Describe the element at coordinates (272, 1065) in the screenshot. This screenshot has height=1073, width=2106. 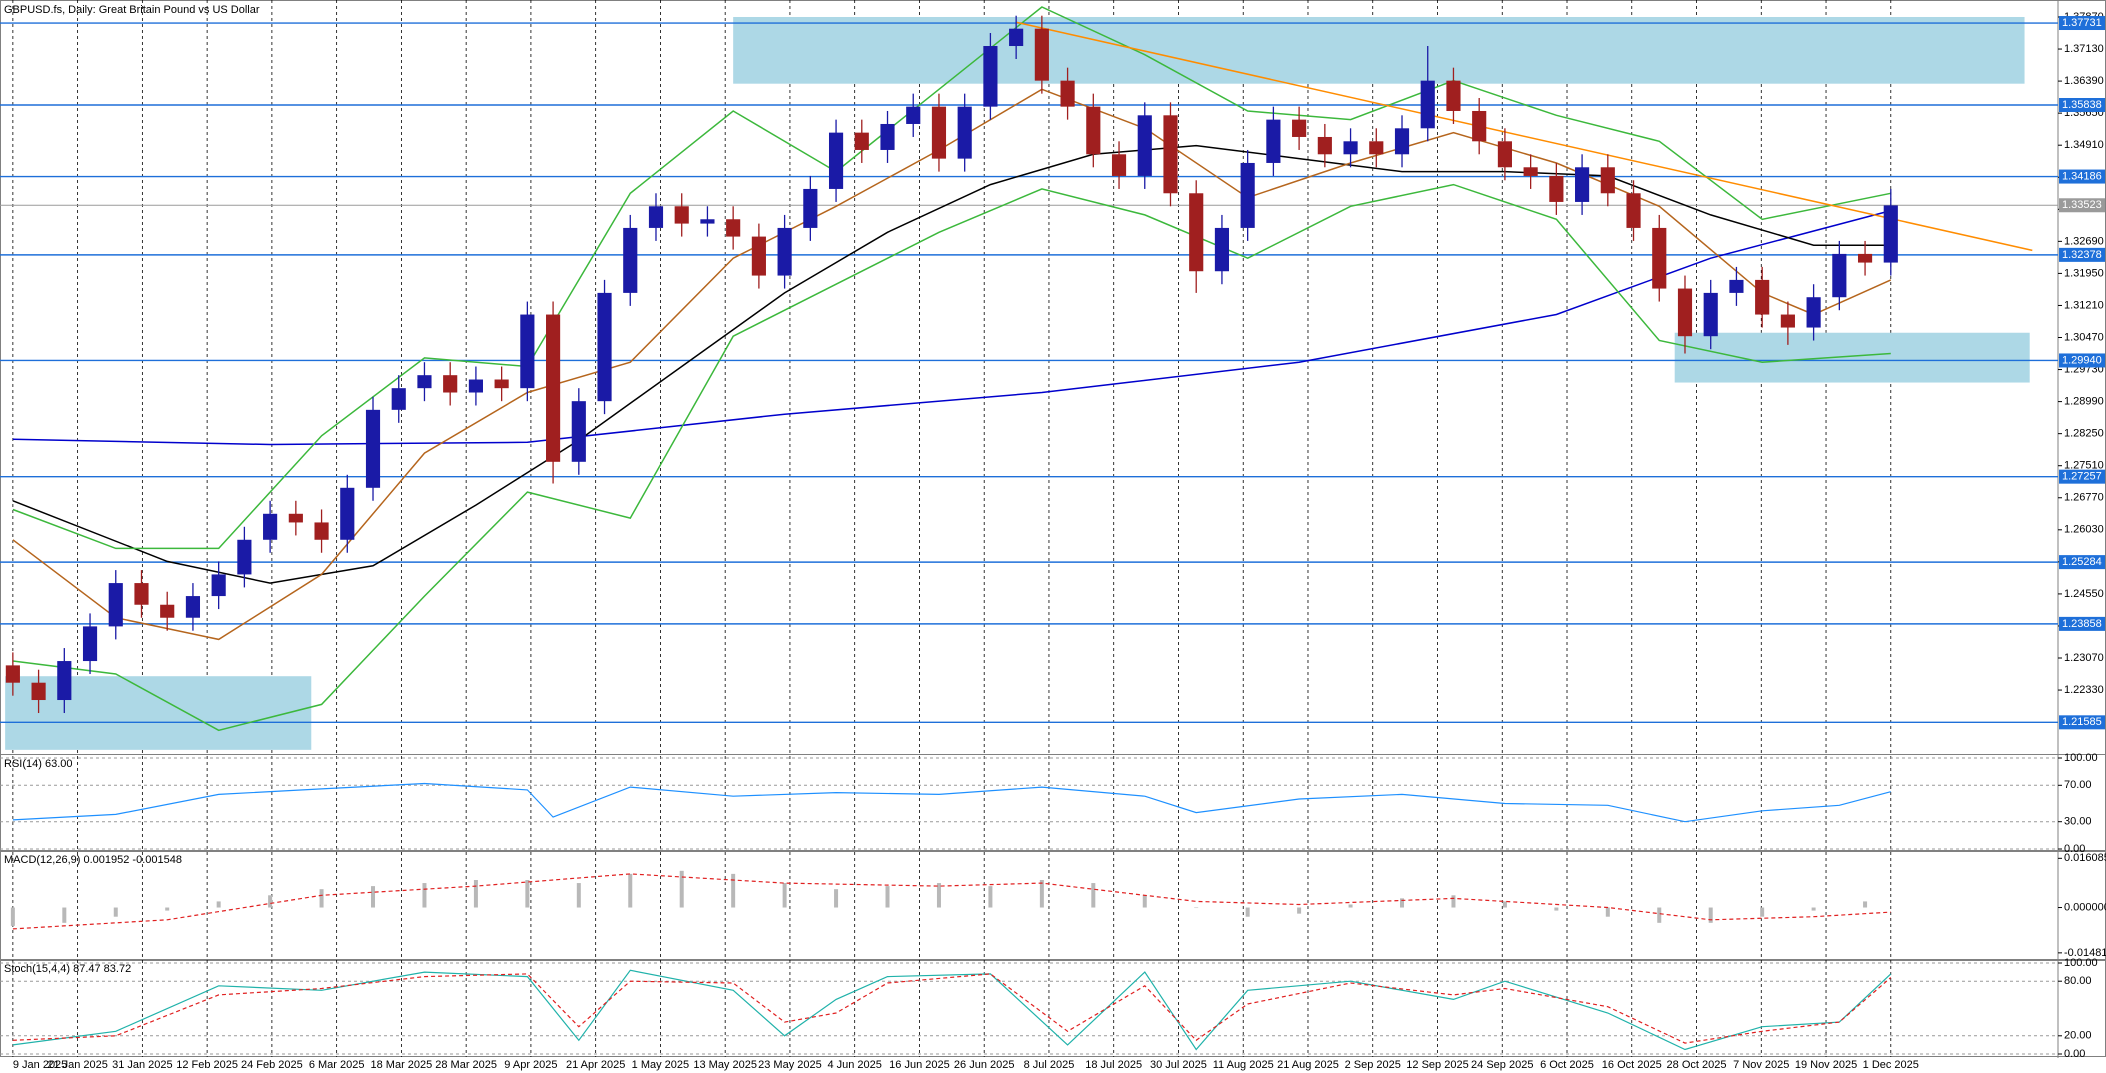
I see `x-tick-label: 24 Feb 2025` at that location.